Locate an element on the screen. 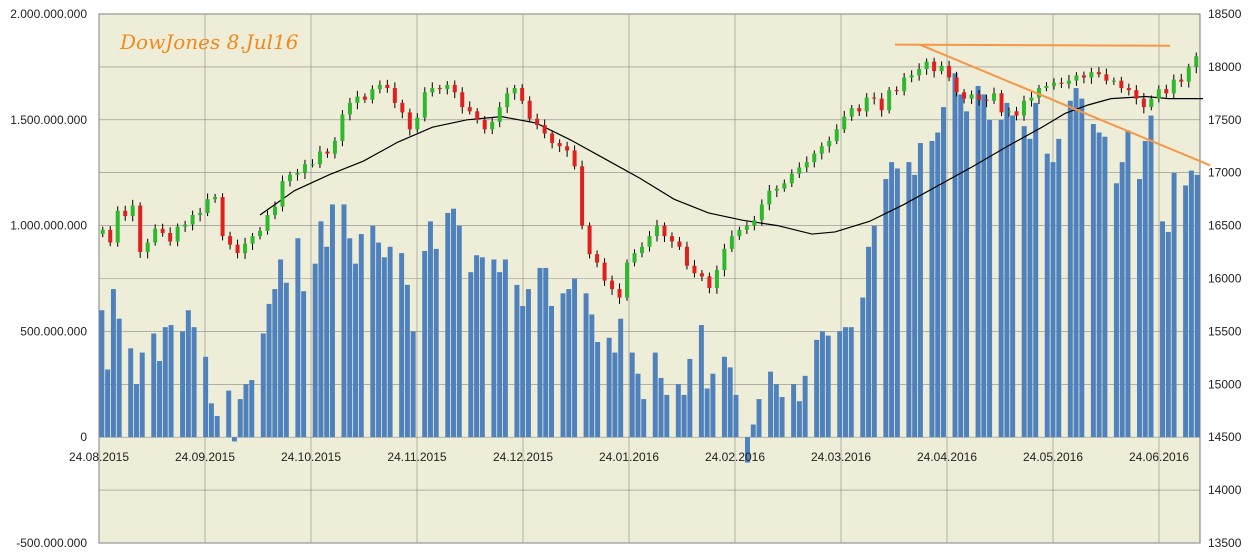  x-tick-label: 24.09.2015 is located at coordinates (205, 457).